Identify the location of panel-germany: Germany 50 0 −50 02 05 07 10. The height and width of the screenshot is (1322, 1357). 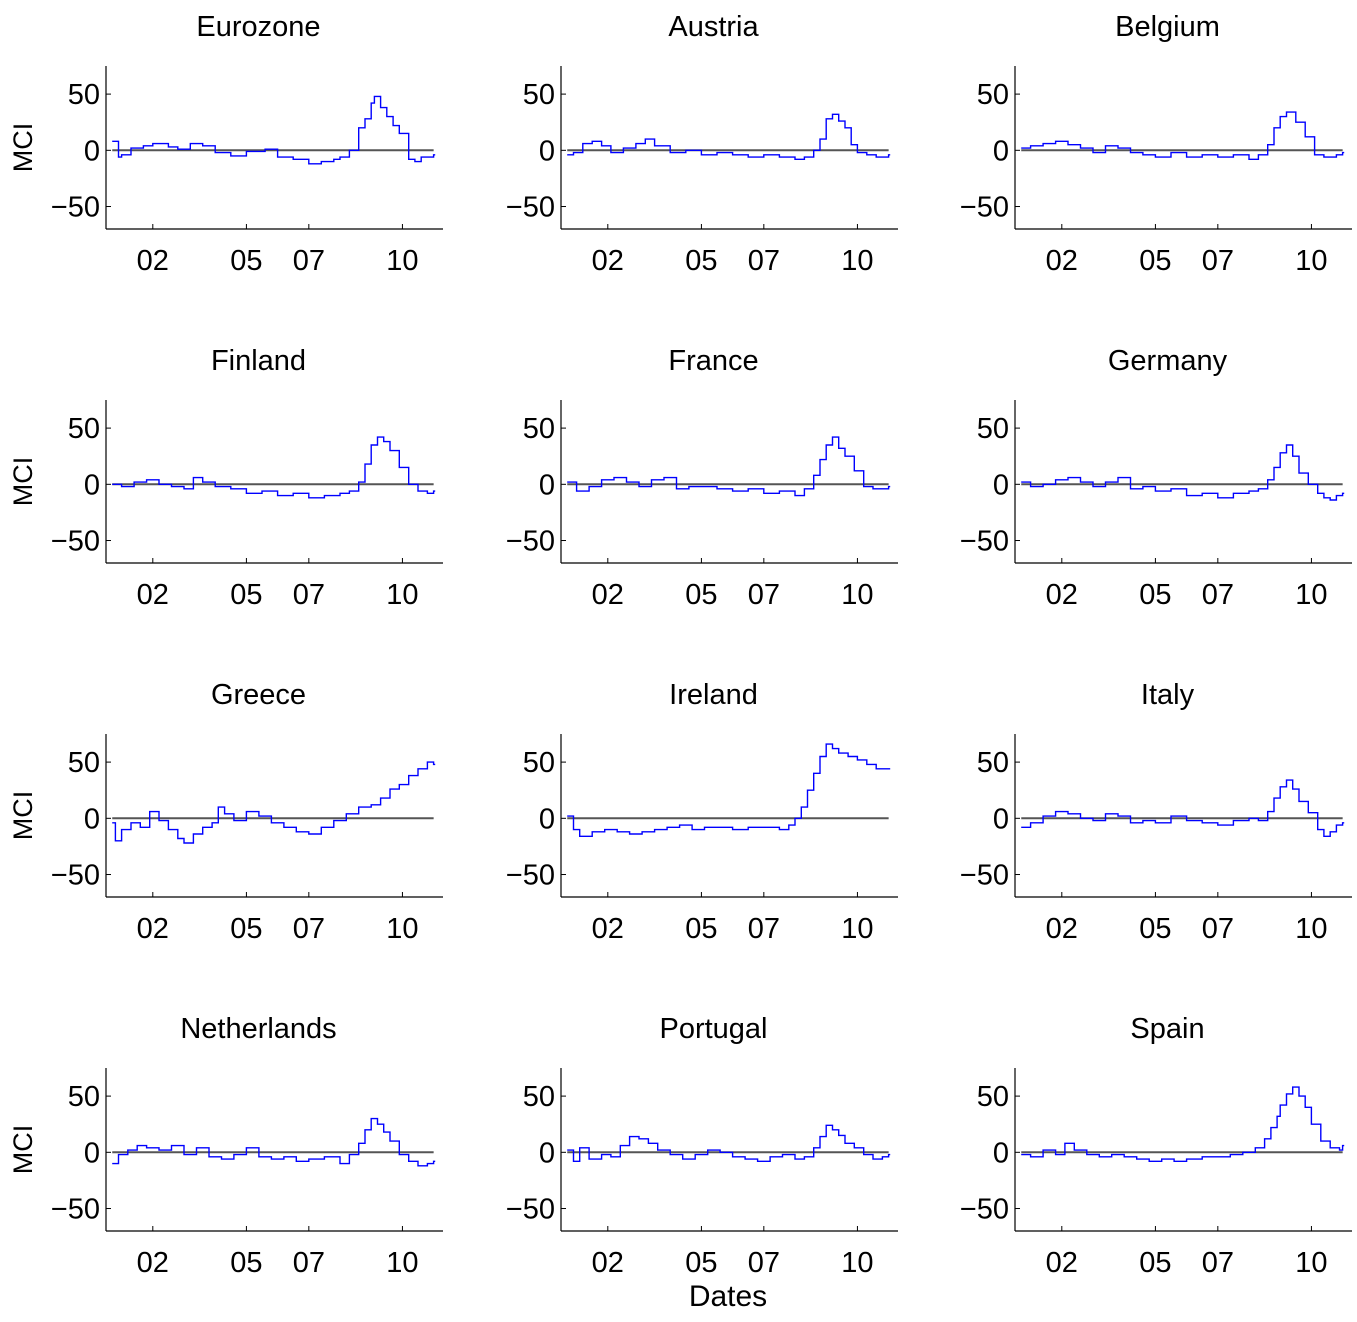
(1156, 478).